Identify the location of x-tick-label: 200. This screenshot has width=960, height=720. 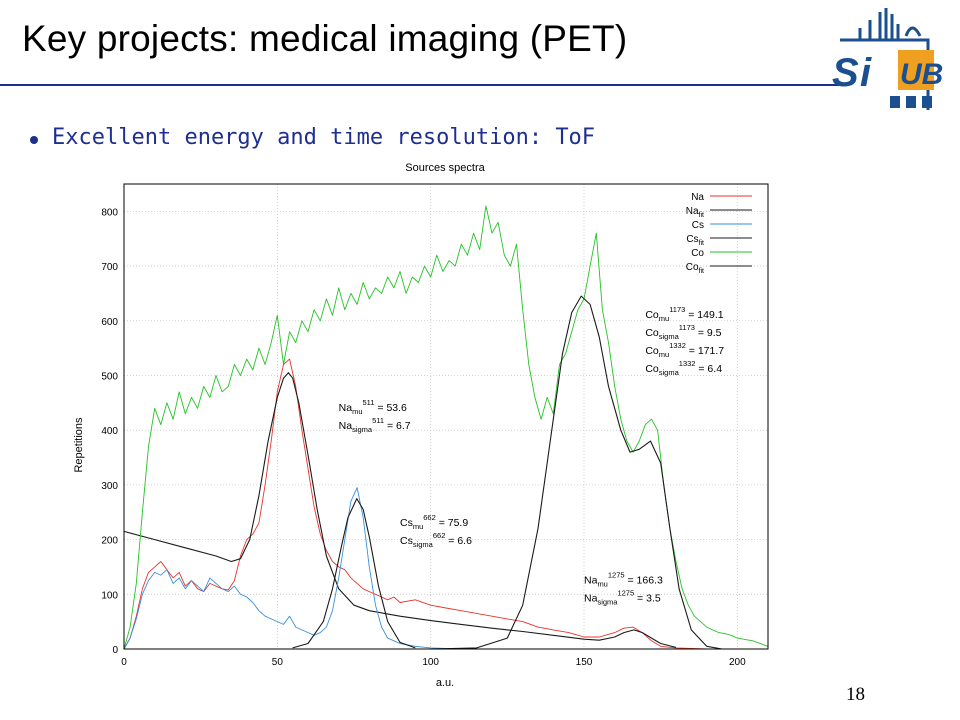
(737, 662).